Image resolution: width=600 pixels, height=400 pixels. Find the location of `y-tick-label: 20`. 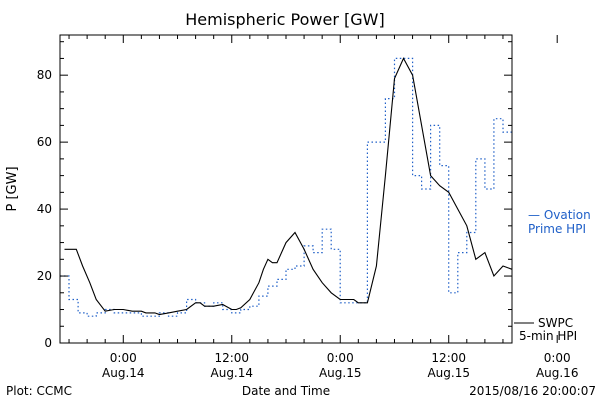

y-tick-label: 20 is located at coordinates (44, 276).